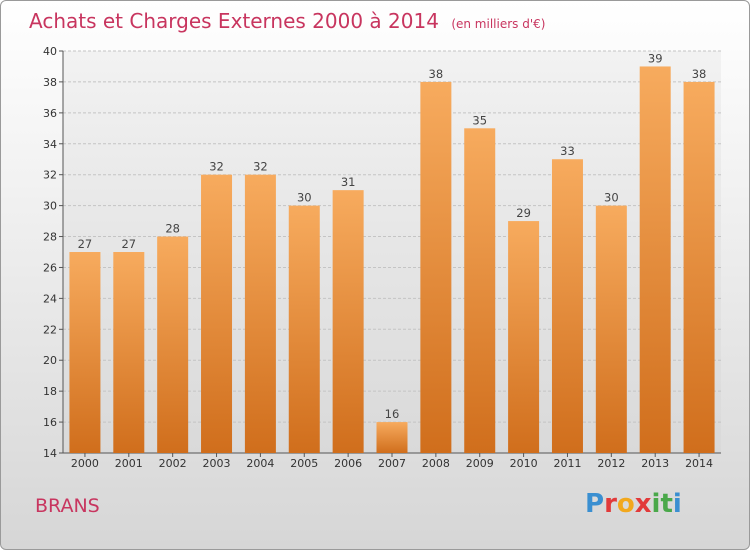 This screenshot has width=750, height=550. I want to click on place-label: BRANS, so click(67, 506).